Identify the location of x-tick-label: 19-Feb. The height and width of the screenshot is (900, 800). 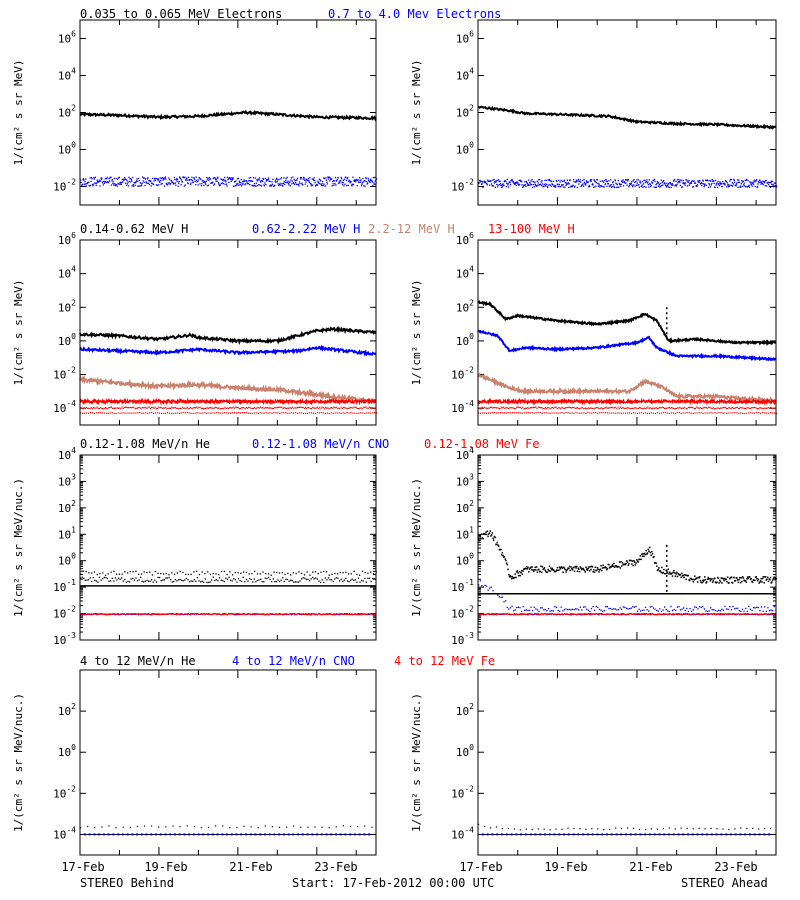
(165, 867).